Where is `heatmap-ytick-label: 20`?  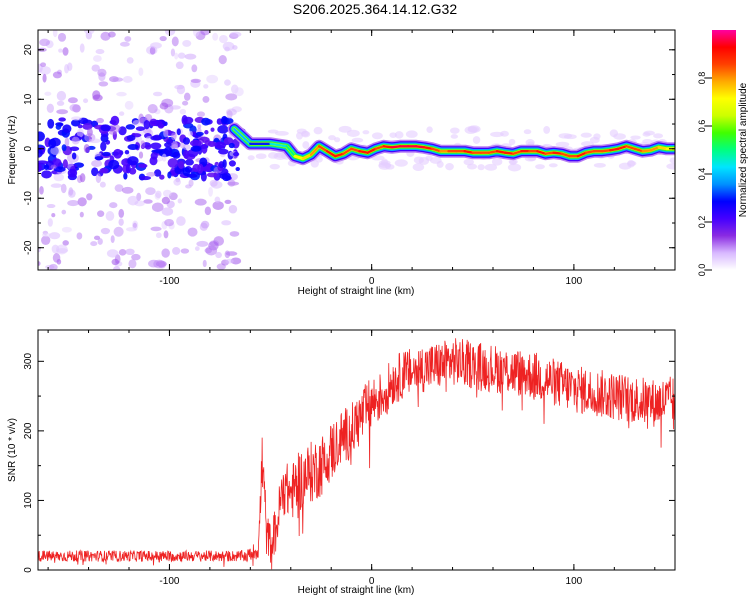 heatmap-ytick-label: 20 is located at coordinates (28, 50).